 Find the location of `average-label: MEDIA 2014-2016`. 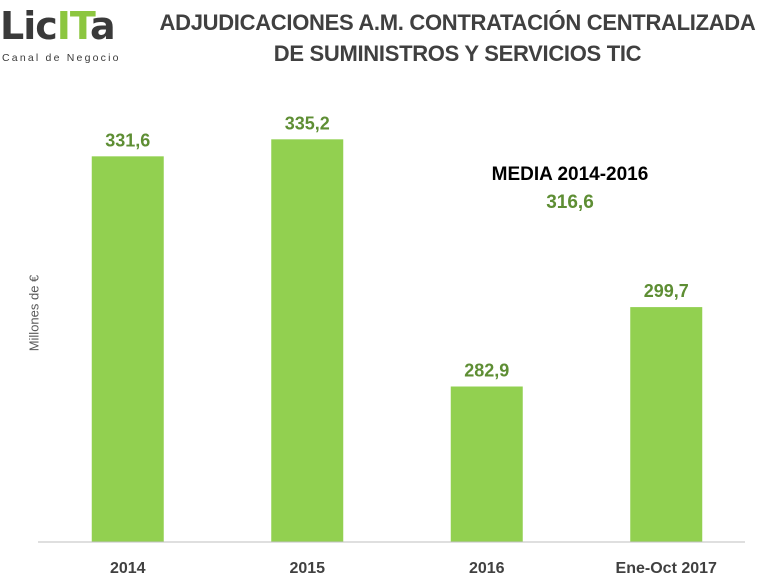

average-label: MEDIA 2014-2016 is located at coordinates (570, 174).